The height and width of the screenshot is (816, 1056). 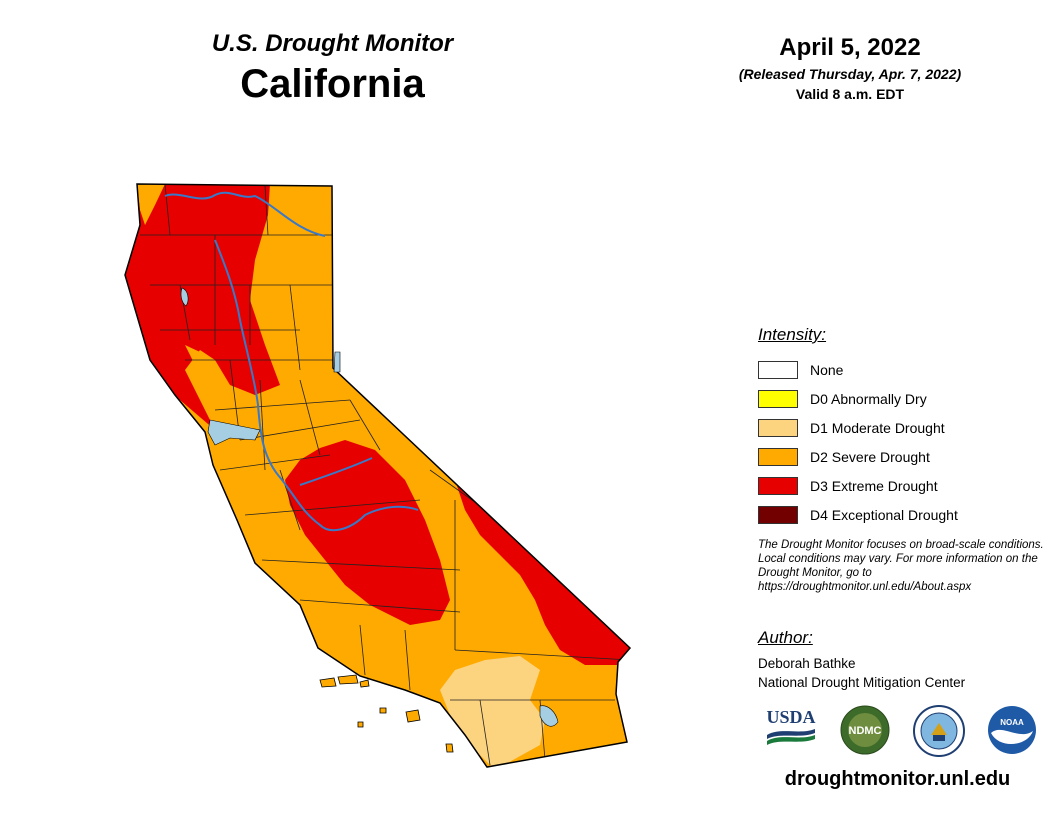 I want to click on legend-item: D3 Extreme Drought, so click(x=903, y=485).